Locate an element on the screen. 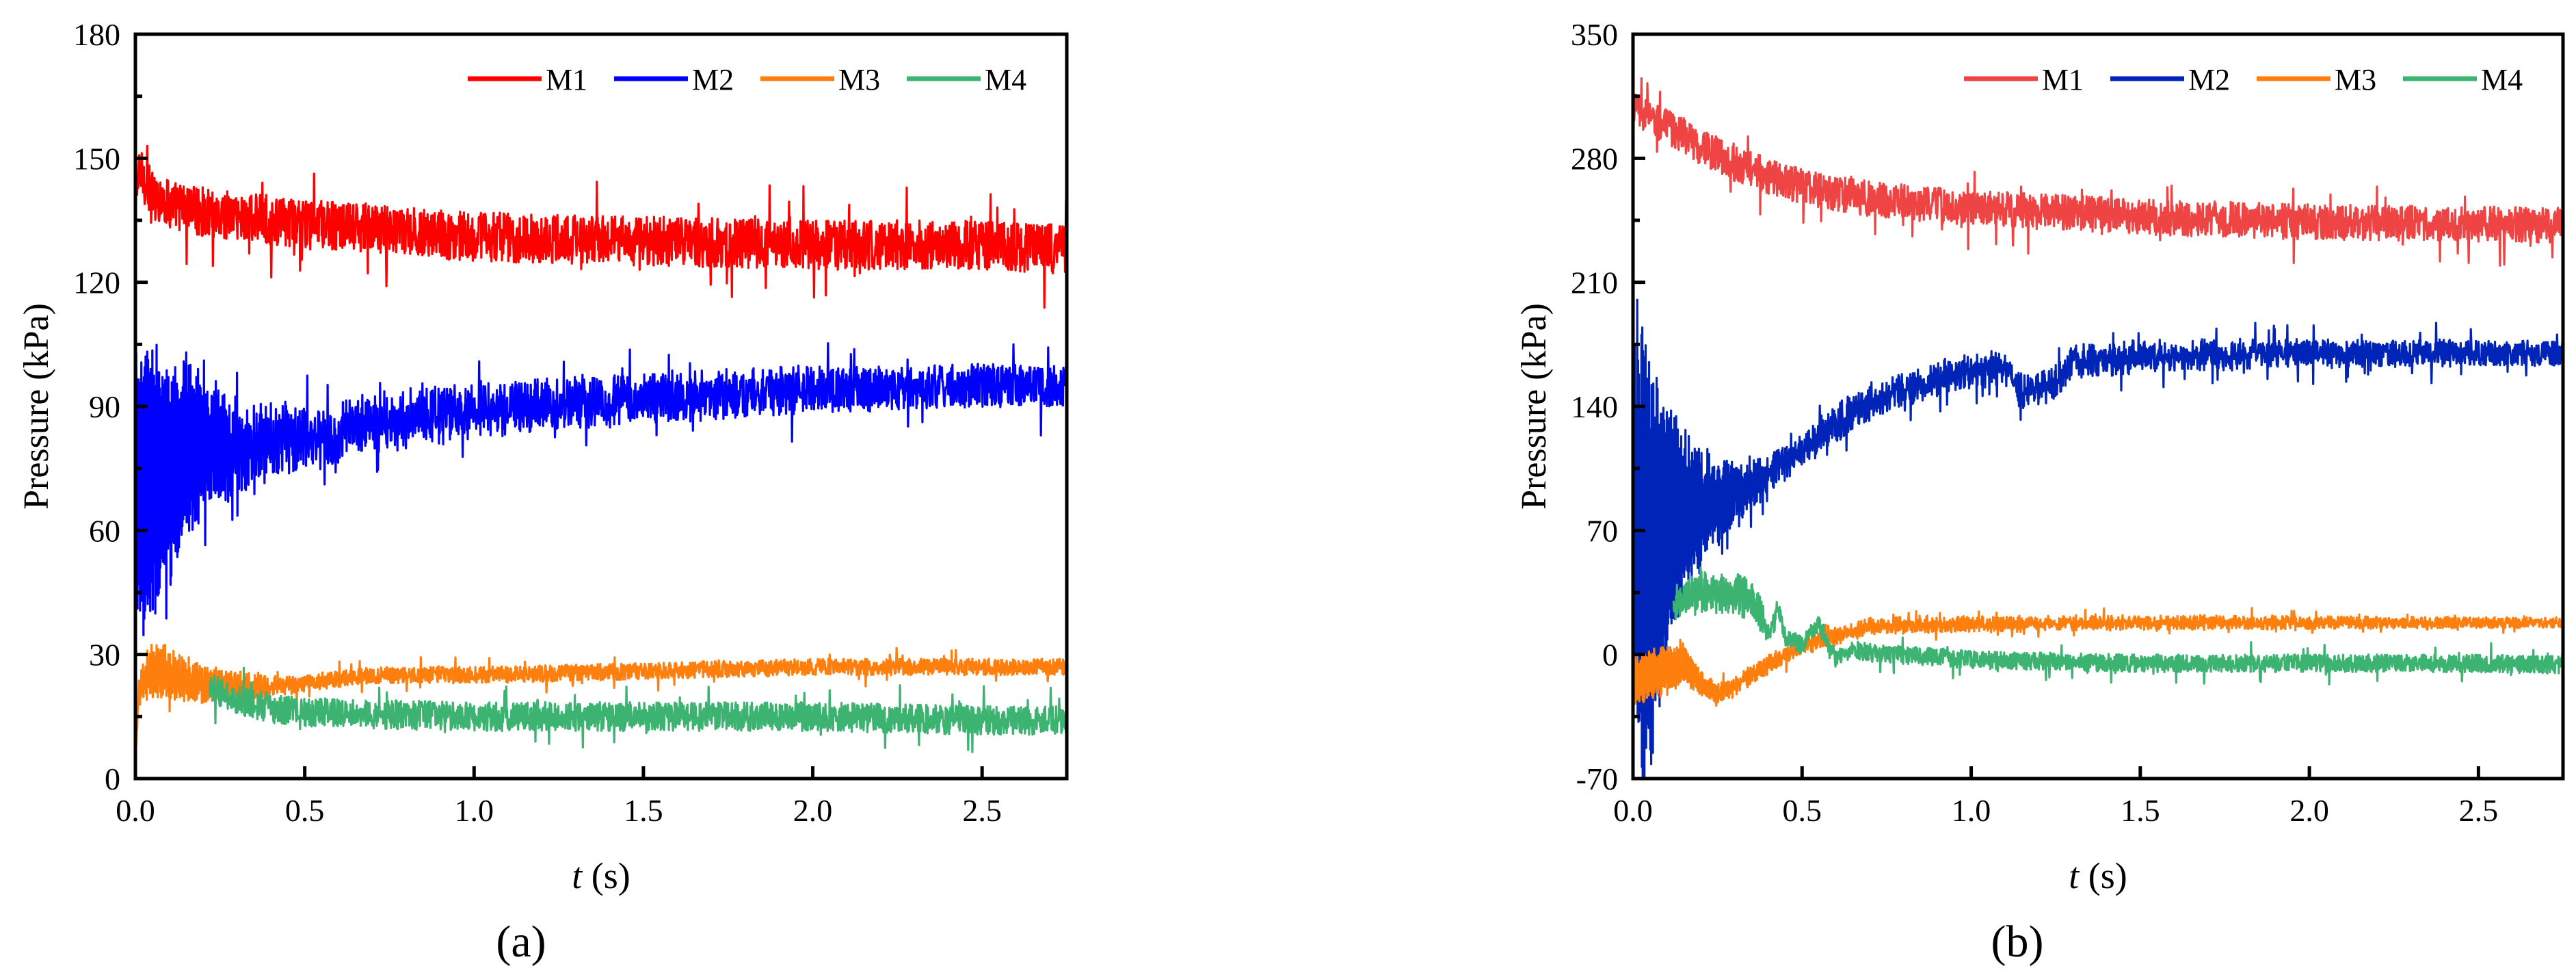 This screenshot has height=977, width=2576. y-tick-label: 120 is located at coordinates (96, 282).